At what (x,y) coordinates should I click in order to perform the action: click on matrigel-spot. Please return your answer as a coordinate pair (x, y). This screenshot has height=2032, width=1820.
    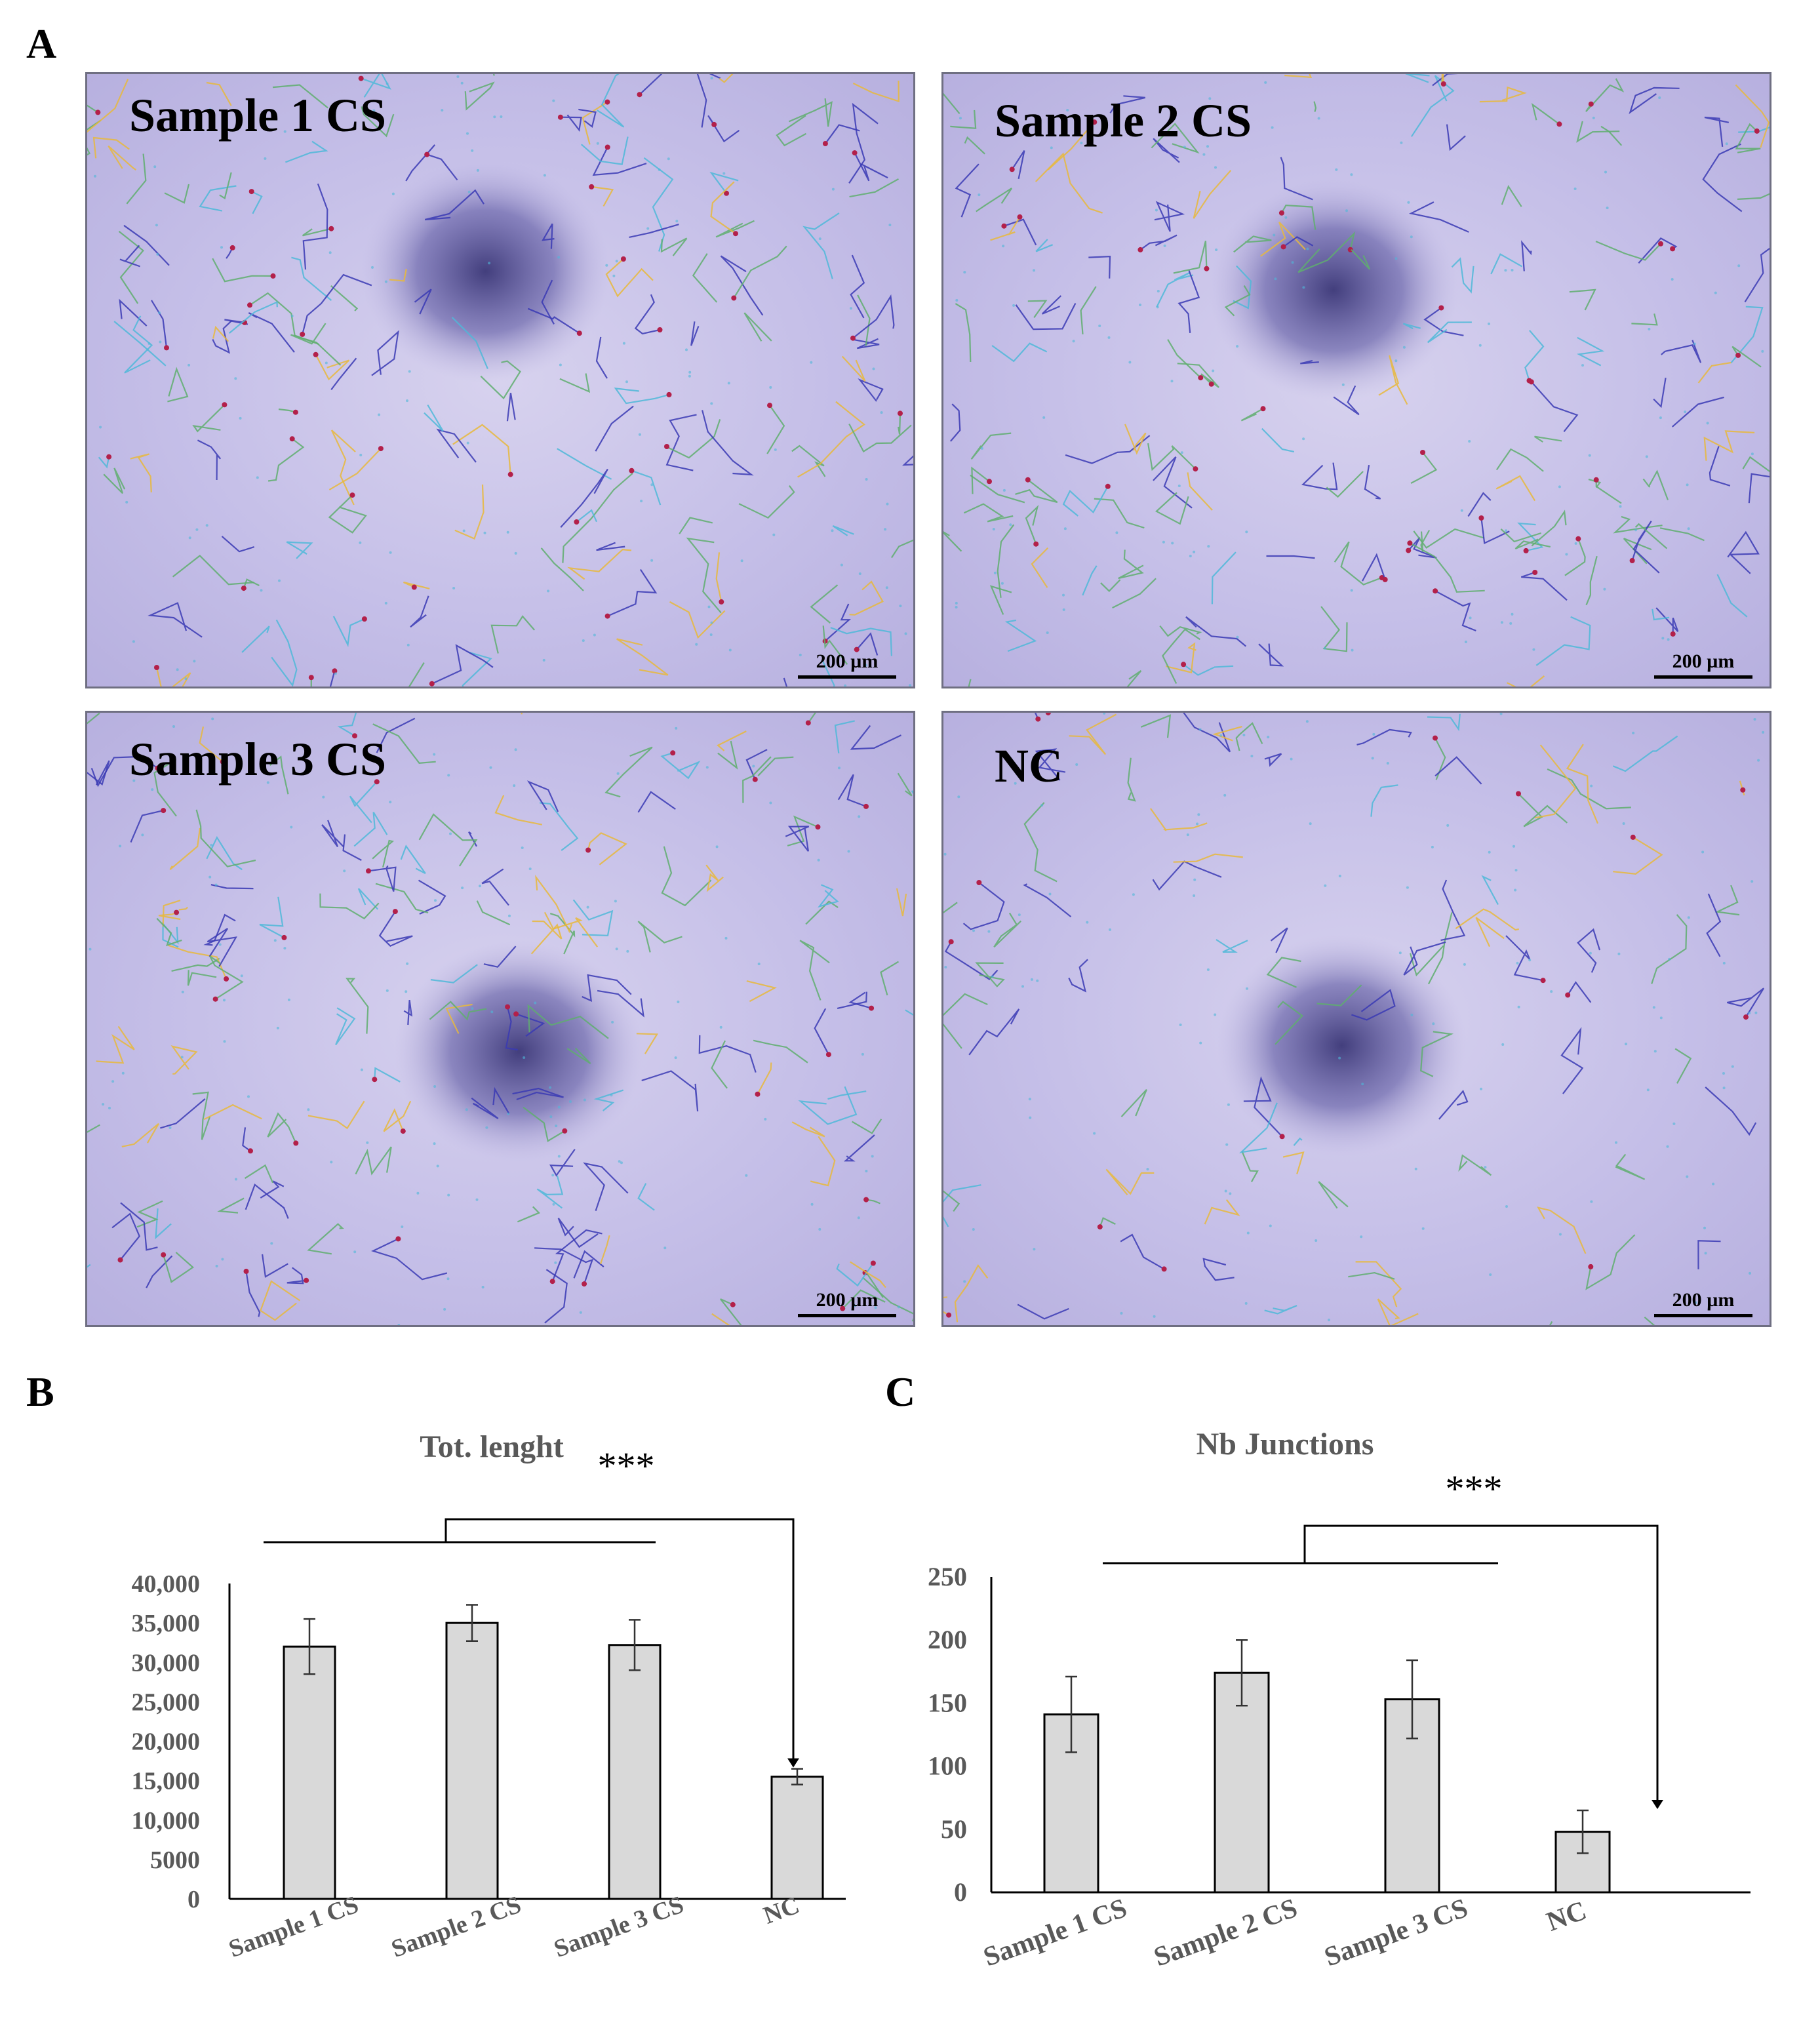
    Looking at the image, I should click on (485, 271).